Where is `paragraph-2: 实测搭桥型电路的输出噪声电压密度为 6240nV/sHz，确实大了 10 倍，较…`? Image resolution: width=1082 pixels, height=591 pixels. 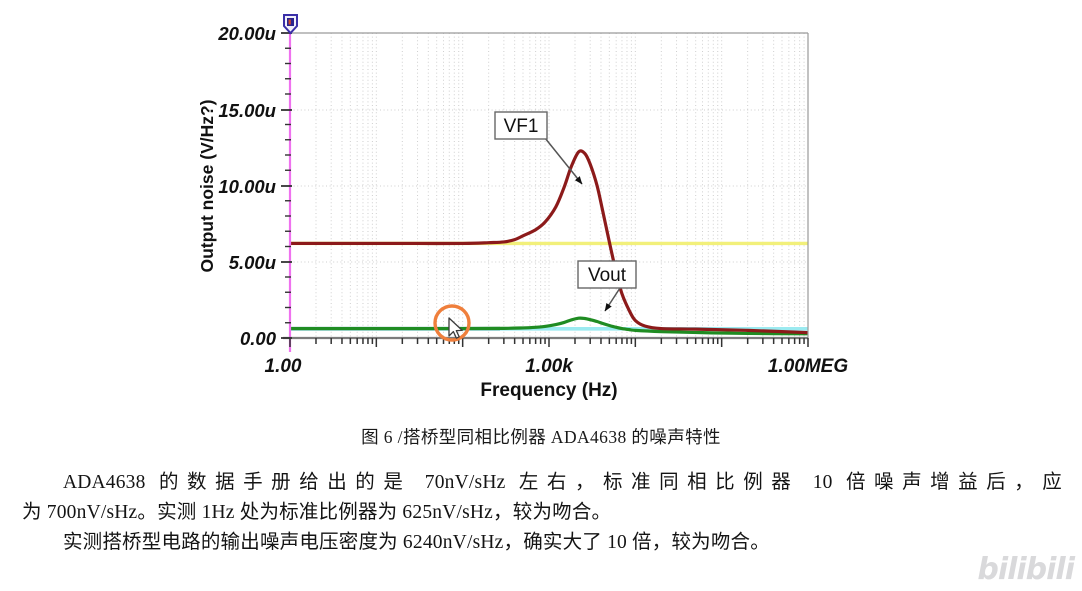
paragraph-2: 实测搭桥型电路的输出噪声电压密度为 6240nV/sHz，确实大了 10 倍，较… is located at coordinates (416, 542).